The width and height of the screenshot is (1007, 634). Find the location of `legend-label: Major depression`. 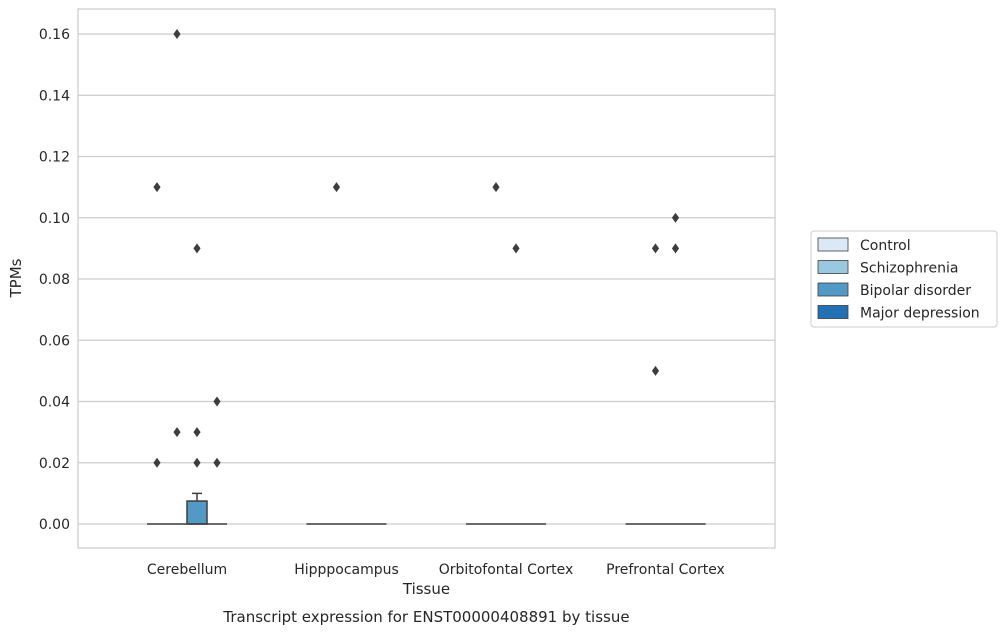

legend-label: Major depression is located at coordinates (920, 314).